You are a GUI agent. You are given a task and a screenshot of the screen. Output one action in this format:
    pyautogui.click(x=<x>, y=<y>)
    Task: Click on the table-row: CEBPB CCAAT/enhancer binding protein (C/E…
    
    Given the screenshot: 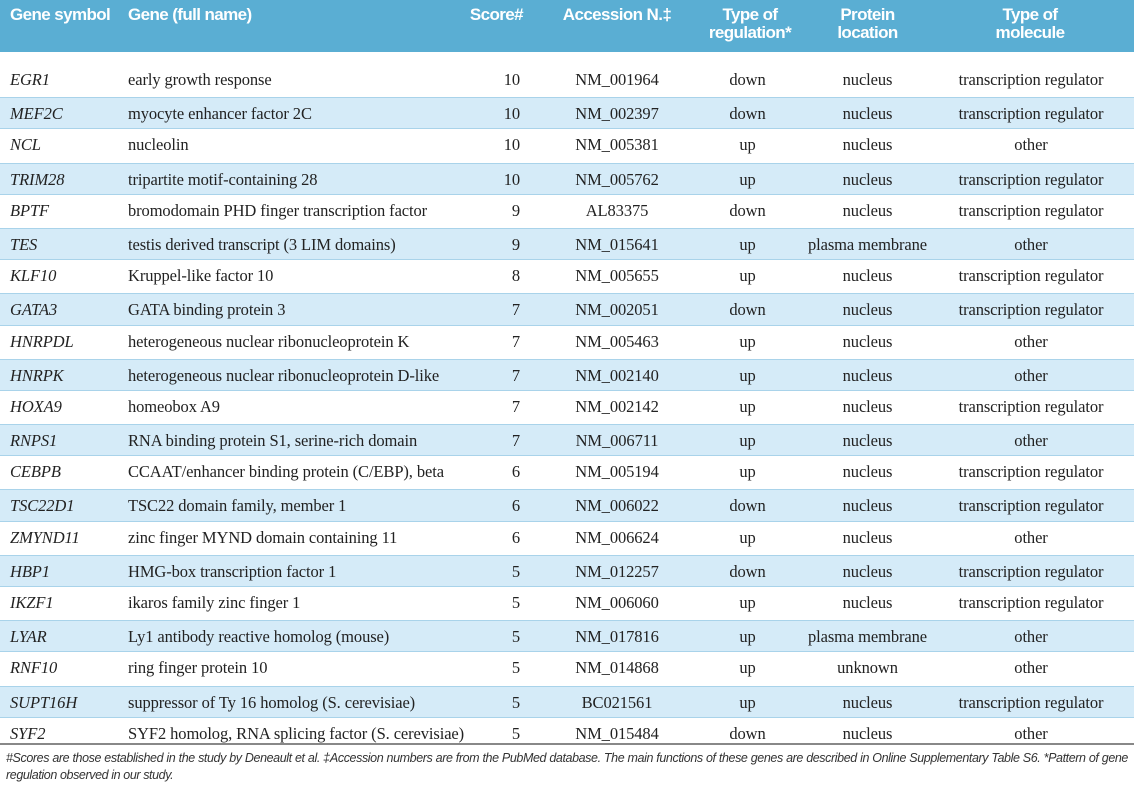 What is the action you would take?
    pyautogui.click(x=567, y=473)
    